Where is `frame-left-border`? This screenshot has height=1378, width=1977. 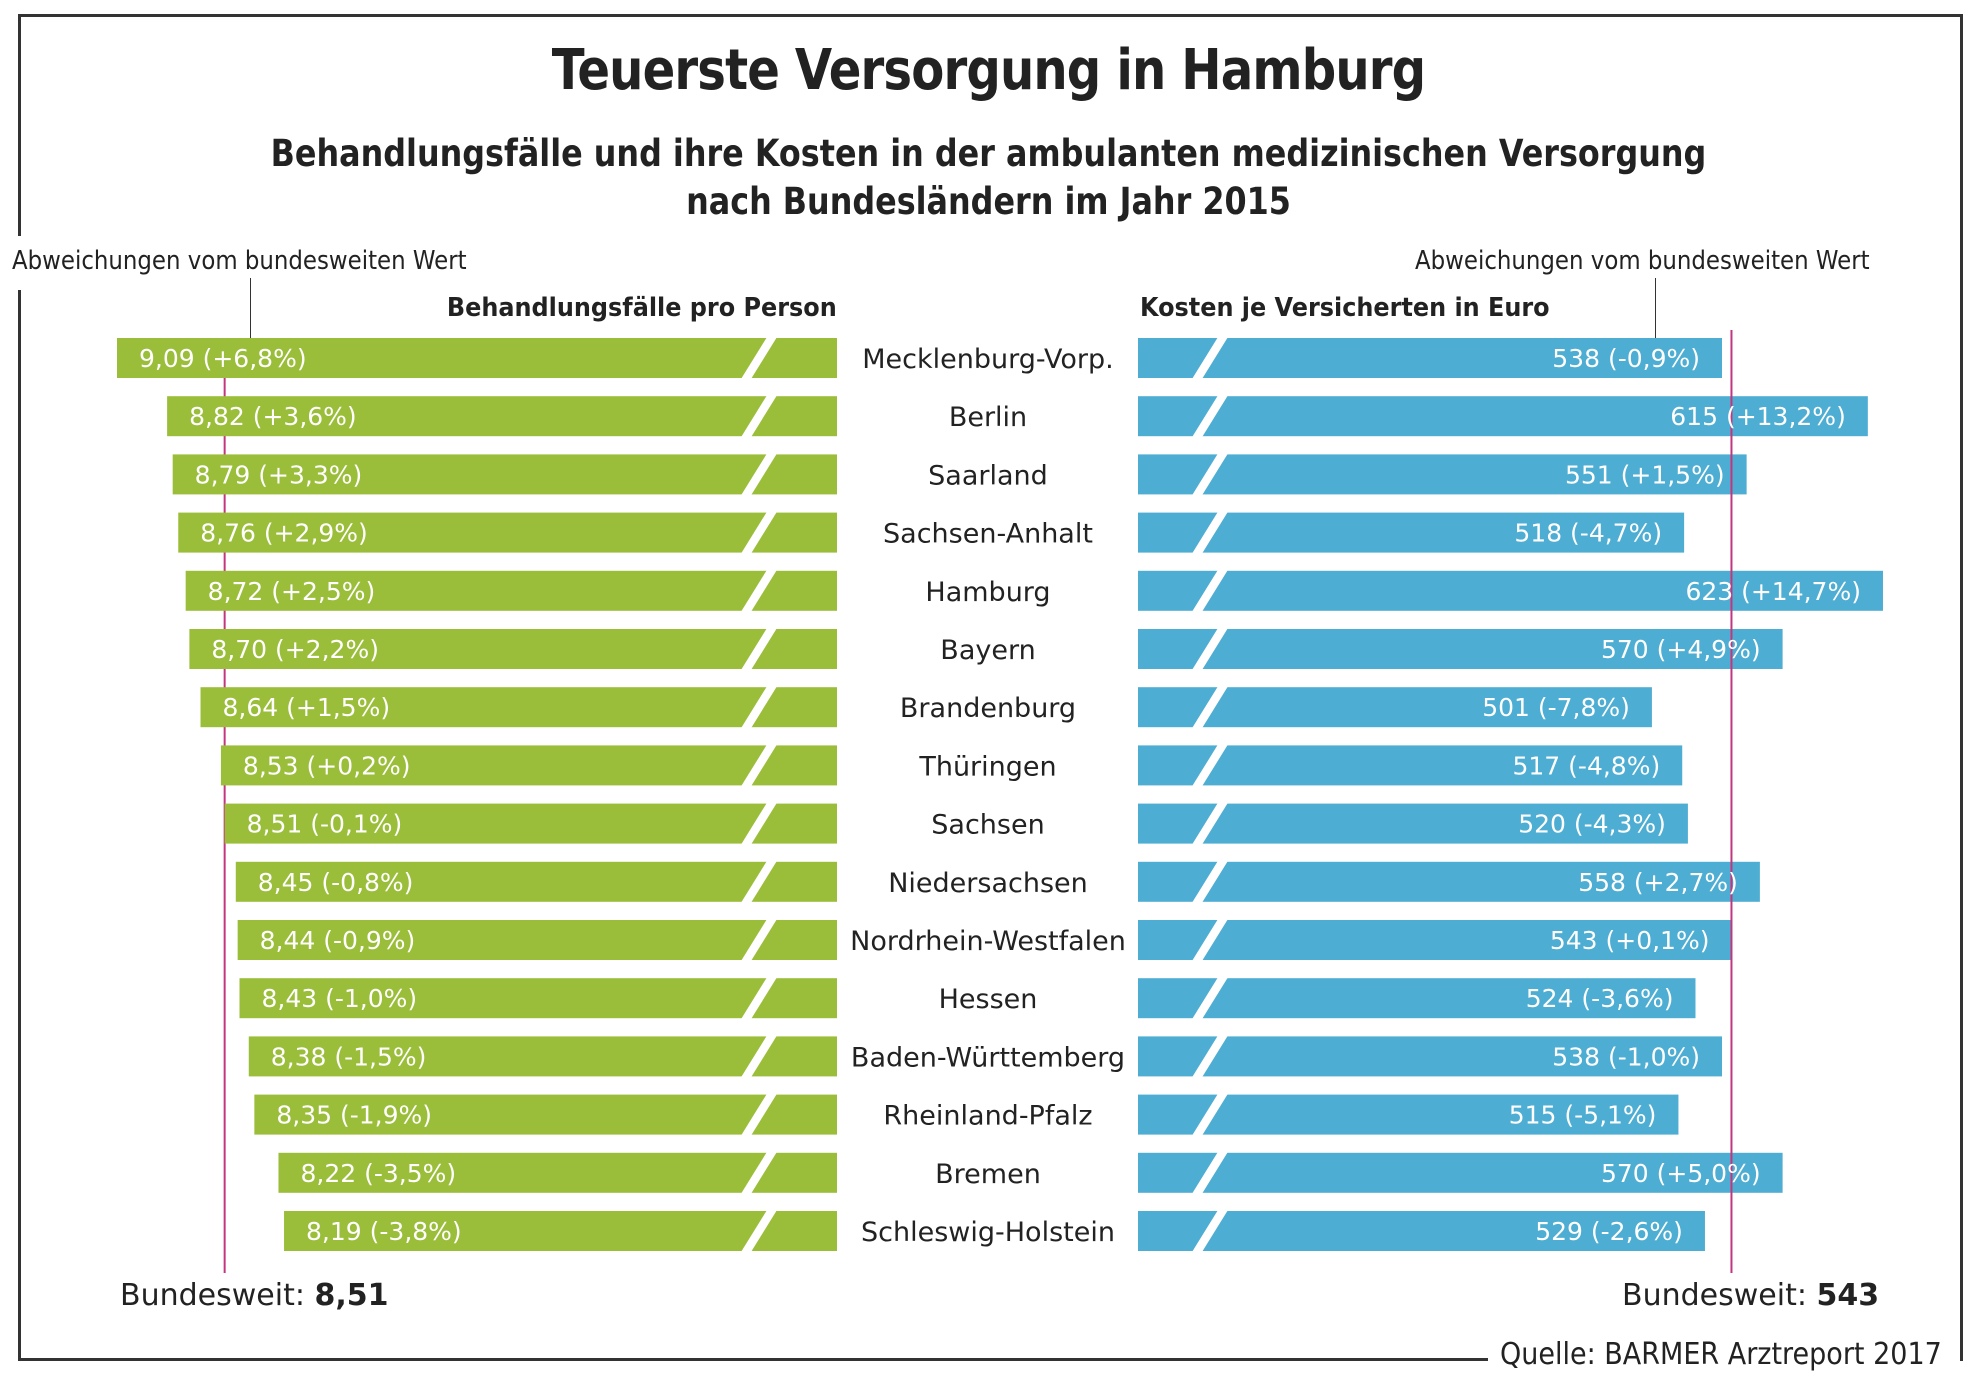
frame-left-border is located at coordinates (19, 125).